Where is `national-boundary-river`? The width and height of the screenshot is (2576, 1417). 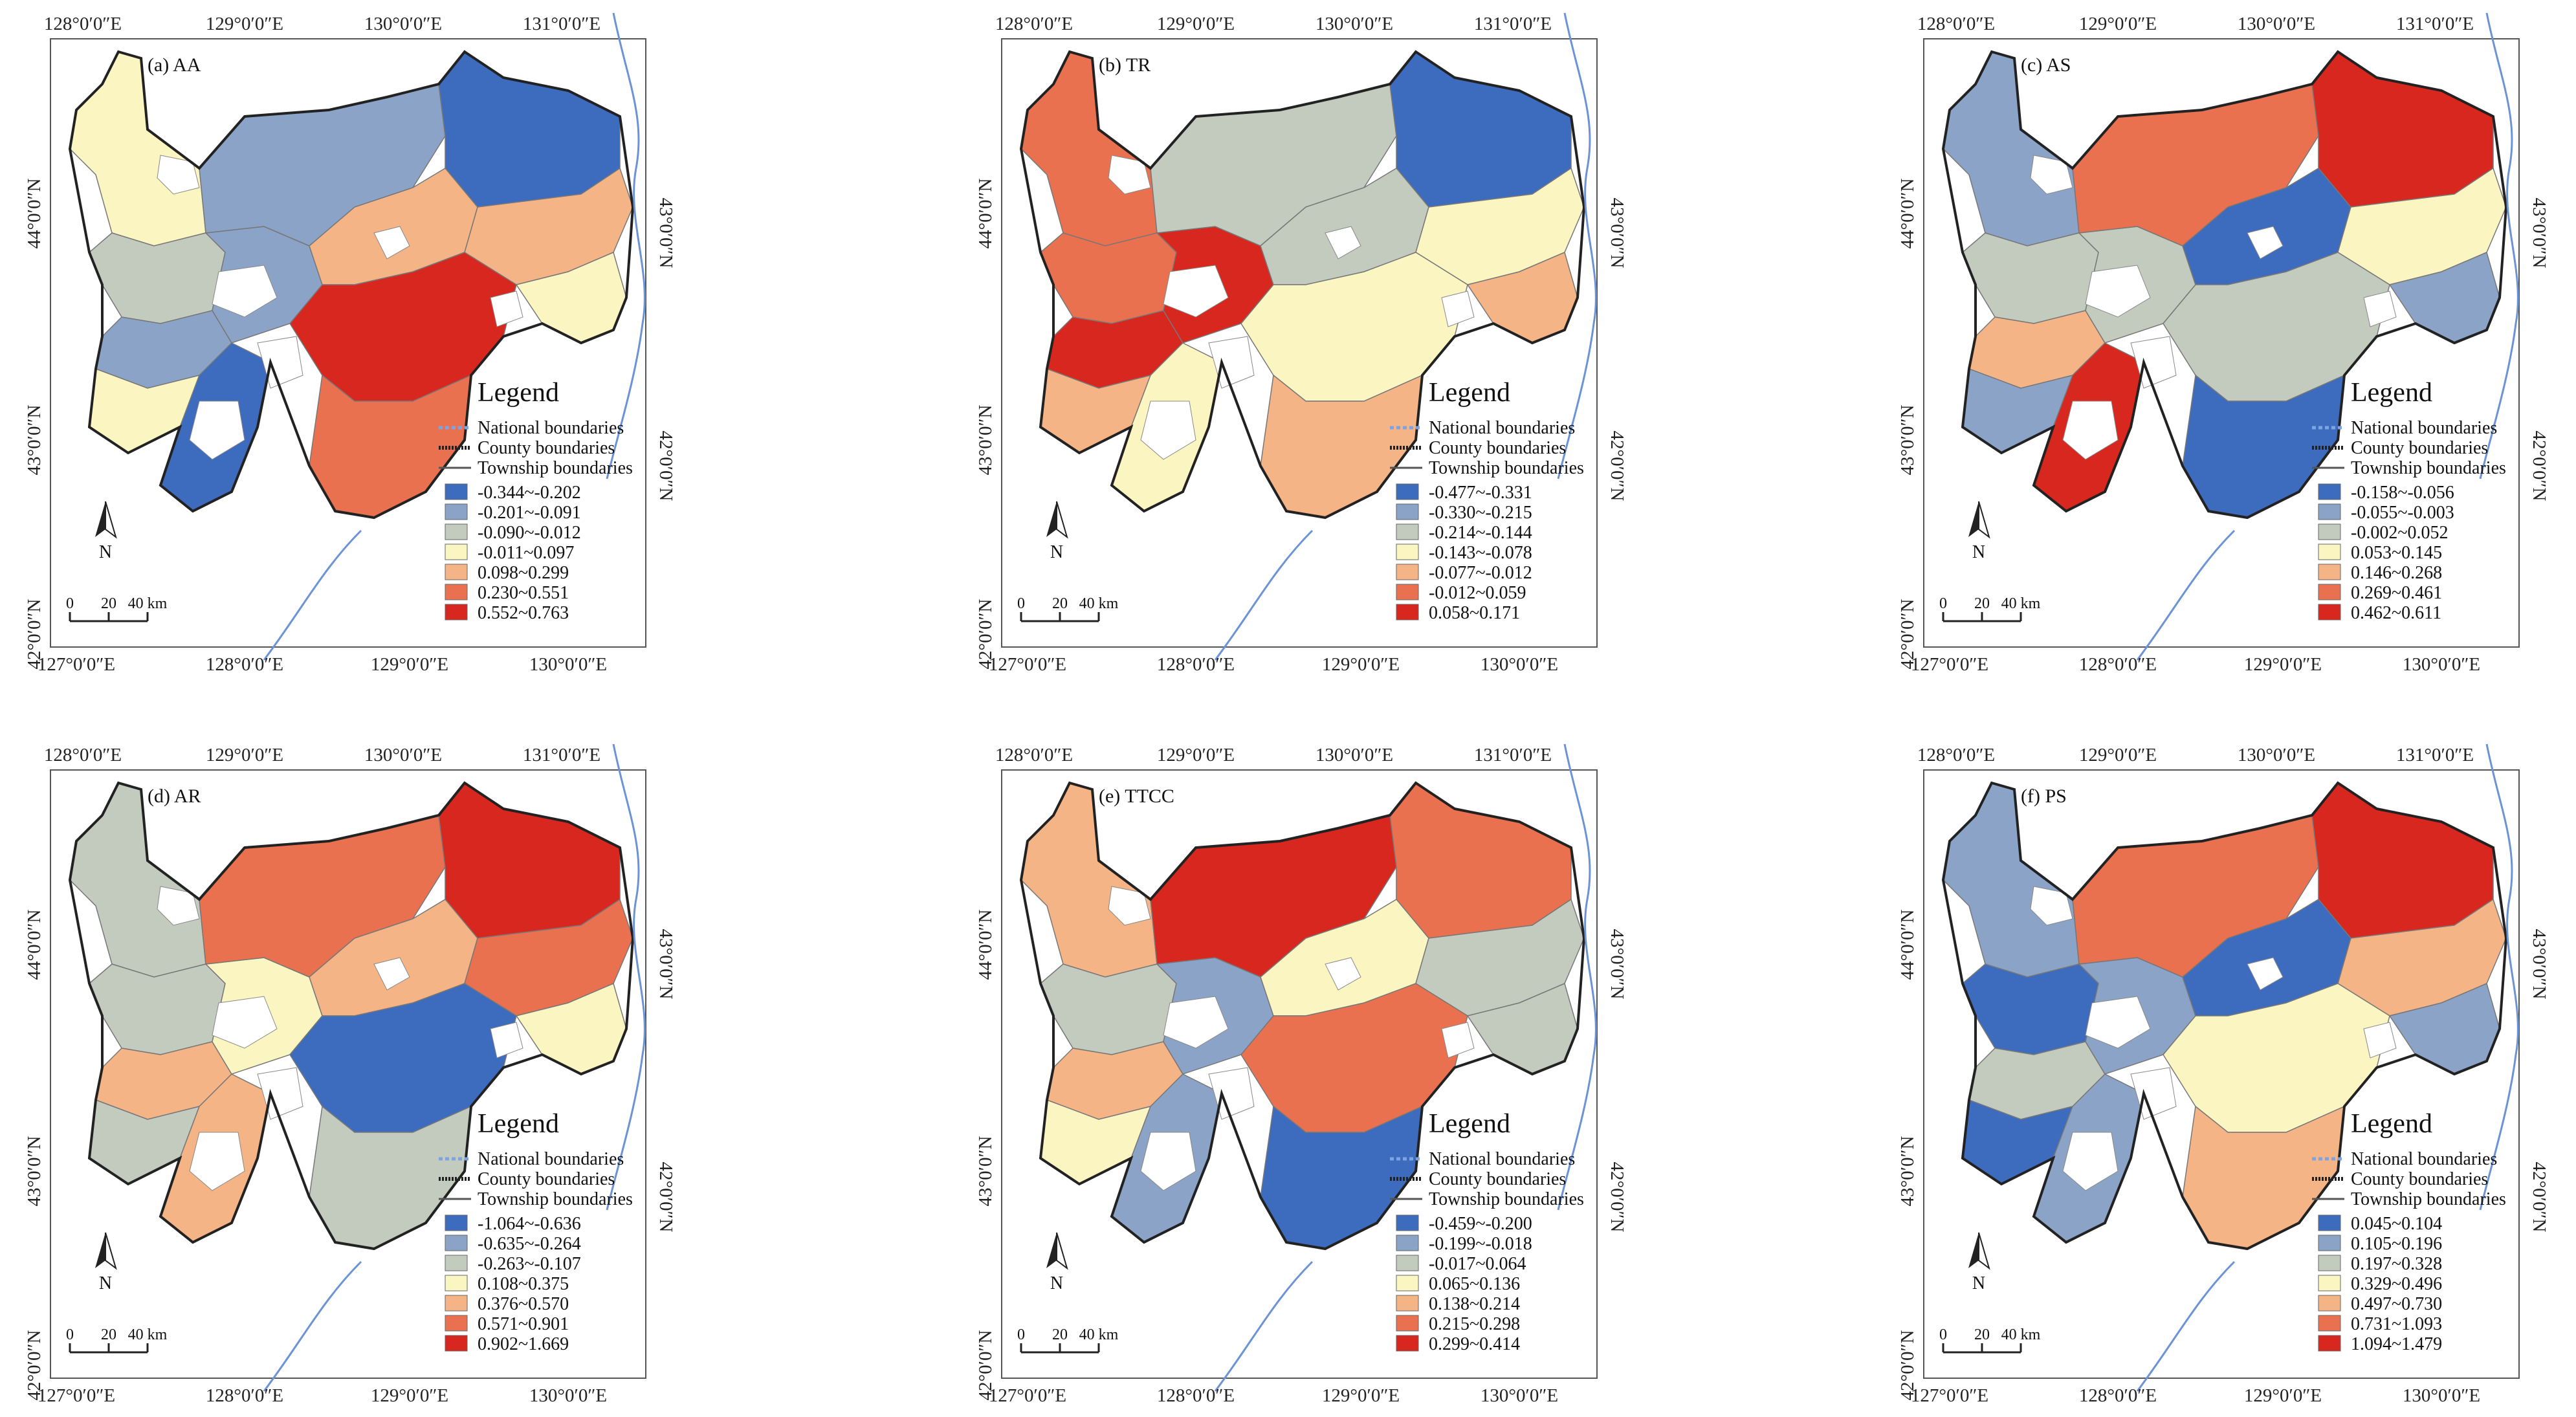 national-boundary-river is located at coordinates (2499, 246).